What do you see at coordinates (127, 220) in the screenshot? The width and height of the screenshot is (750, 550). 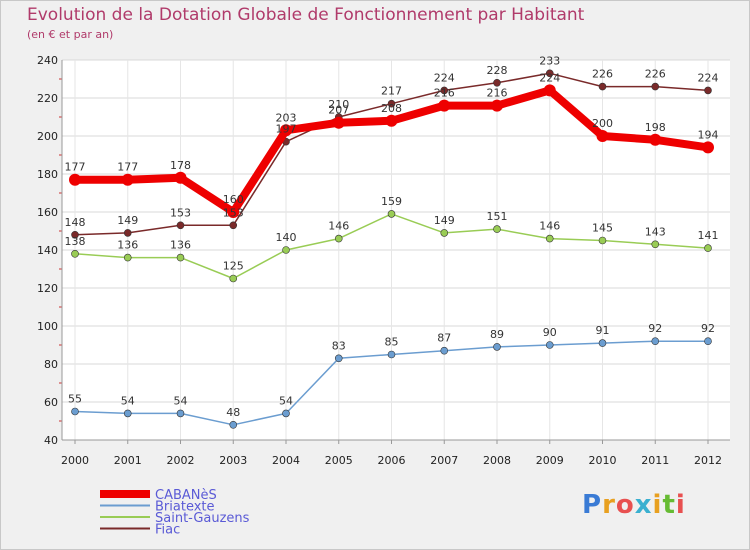 I see `data-label: 149` at bounding box center [127, 220].